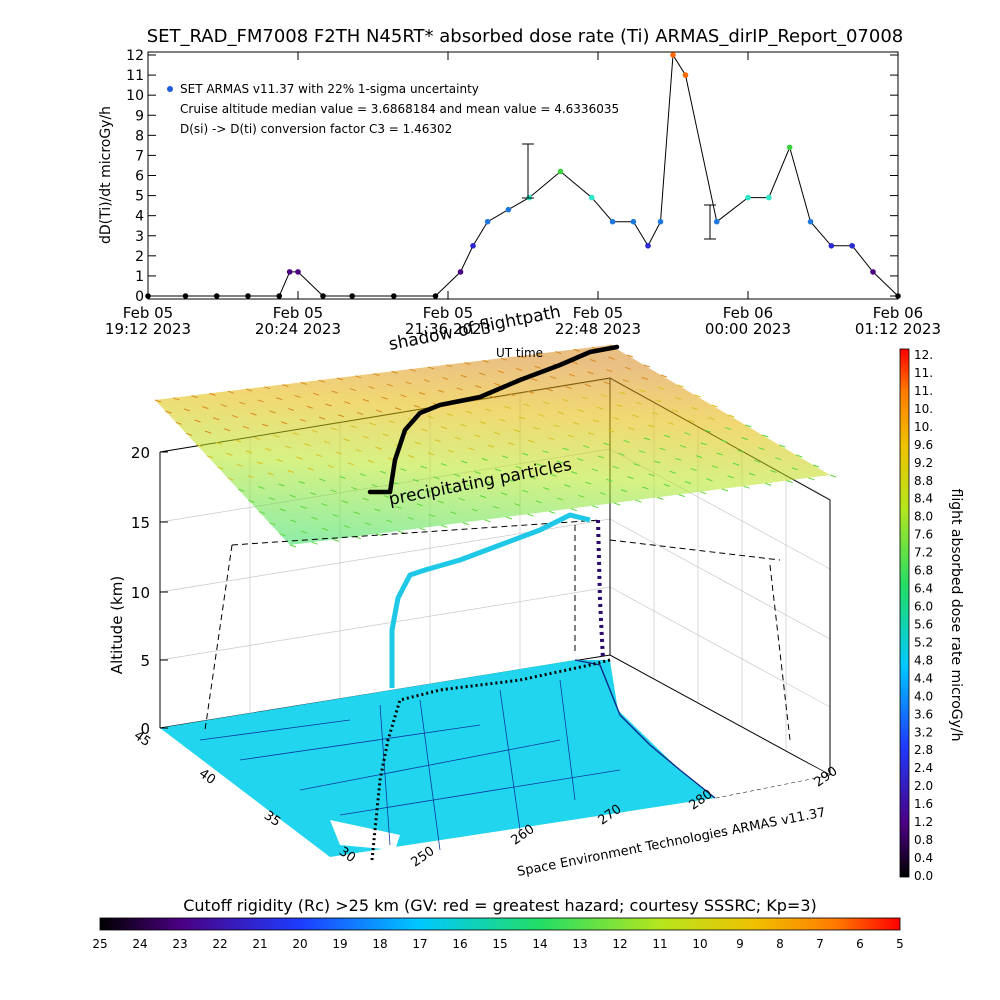 This screenshot has height=1000, width=1000. Describe the element at coordinates (140, 593) in the screenshot. I see `altitude-tick-label: 10` at that location.